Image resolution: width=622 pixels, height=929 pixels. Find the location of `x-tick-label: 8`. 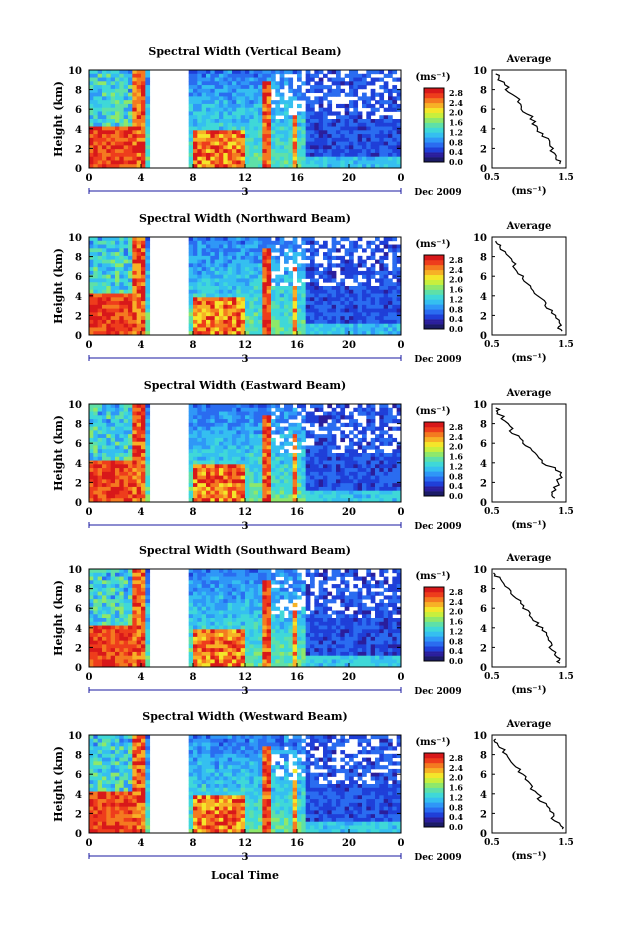

x-tick-label: 8 is located at coordinates (193, 512).